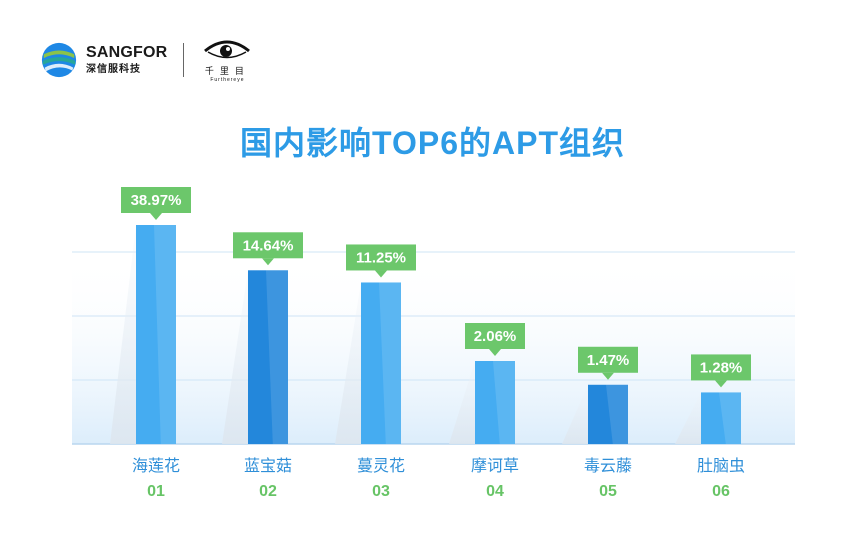  What do you see at coordinates (156, 465) in the screenshot?
I see `category-label-1: 海莲花` at bounding box center [156, 465].